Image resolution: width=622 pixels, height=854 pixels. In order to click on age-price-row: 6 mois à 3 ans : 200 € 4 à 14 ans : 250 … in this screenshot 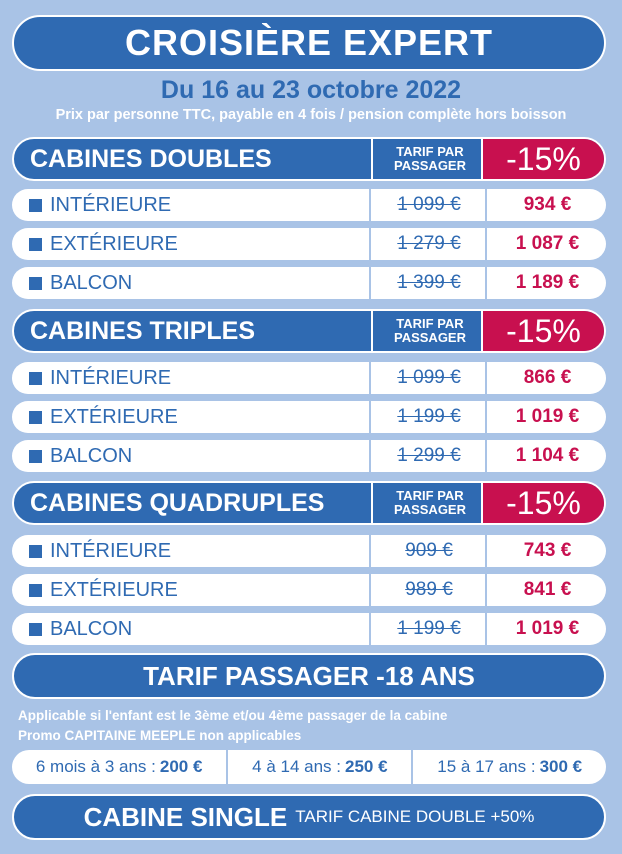, I will do `click(309, 767)`.